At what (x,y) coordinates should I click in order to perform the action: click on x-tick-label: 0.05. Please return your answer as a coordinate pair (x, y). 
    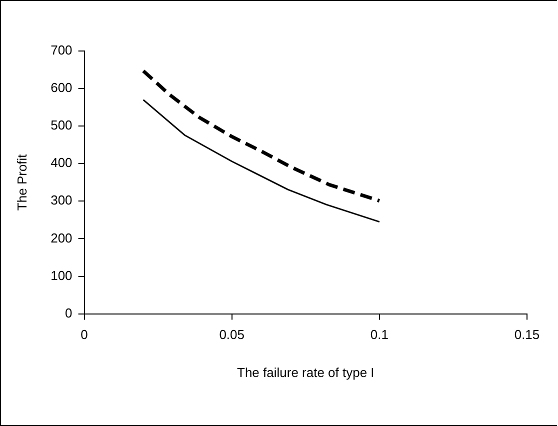
    Looking at the image, I should click on (232, 334).